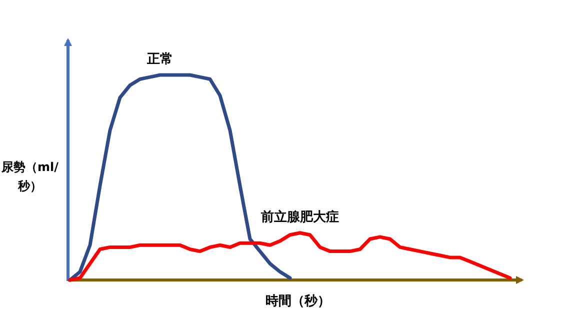  I want to click on x-axis-title: 時間（秒）, so click(298, 301).